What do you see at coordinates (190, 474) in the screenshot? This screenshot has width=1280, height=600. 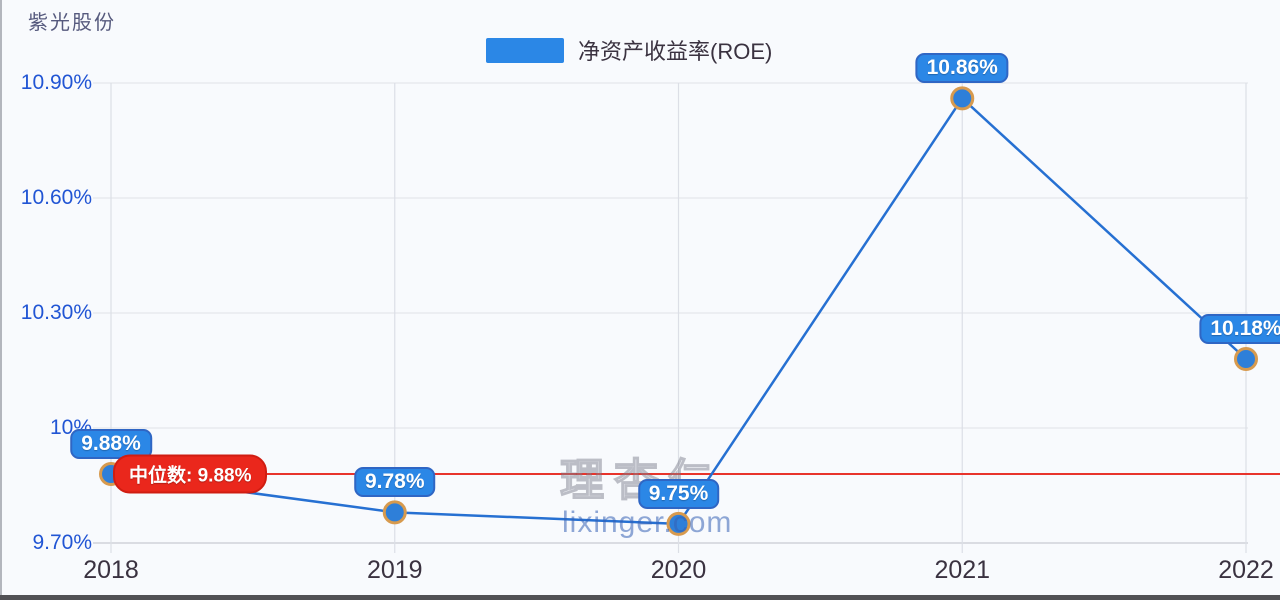 I see `median-label: 中位数: 9.88%` at bounding box center [190, 474].